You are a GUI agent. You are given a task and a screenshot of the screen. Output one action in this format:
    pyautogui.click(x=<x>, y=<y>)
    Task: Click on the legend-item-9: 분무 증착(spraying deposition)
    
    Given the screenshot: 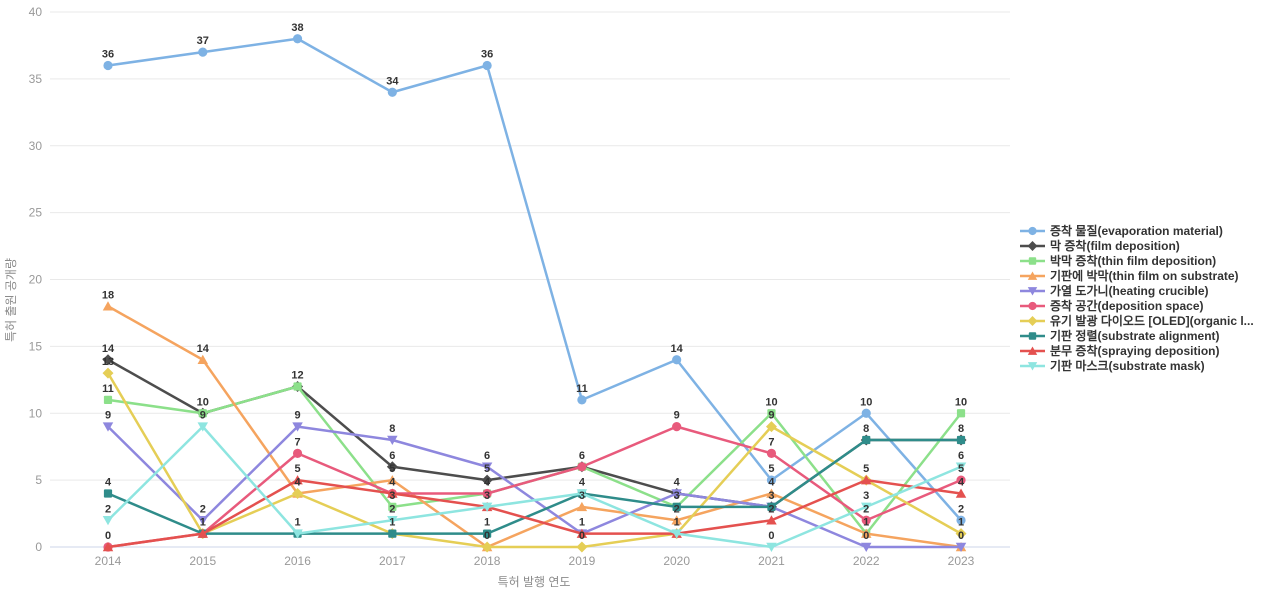 What is the action you would take?
    pyautogui.click(x=1120, y=350)
    